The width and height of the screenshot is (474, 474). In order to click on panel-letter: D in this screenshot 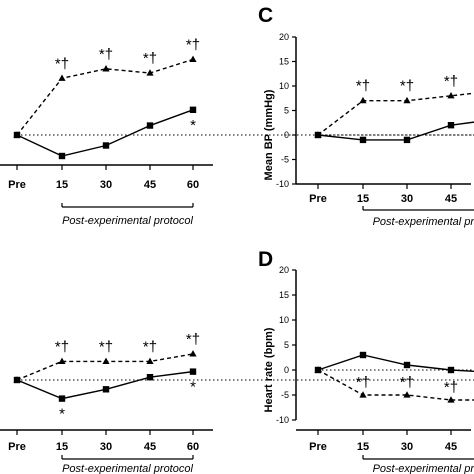, I will do `click(265, 259)`.